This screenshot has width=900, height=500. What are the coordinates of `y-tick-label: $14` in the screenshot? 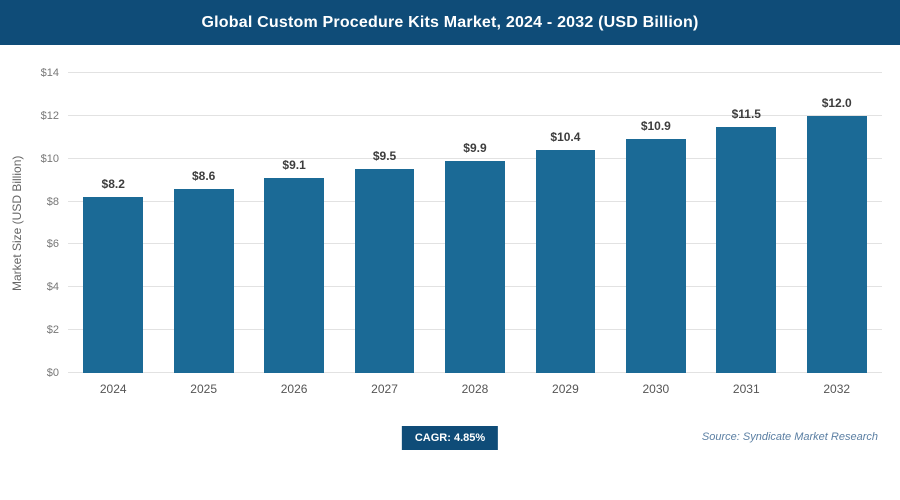 It's located at (49, 73).